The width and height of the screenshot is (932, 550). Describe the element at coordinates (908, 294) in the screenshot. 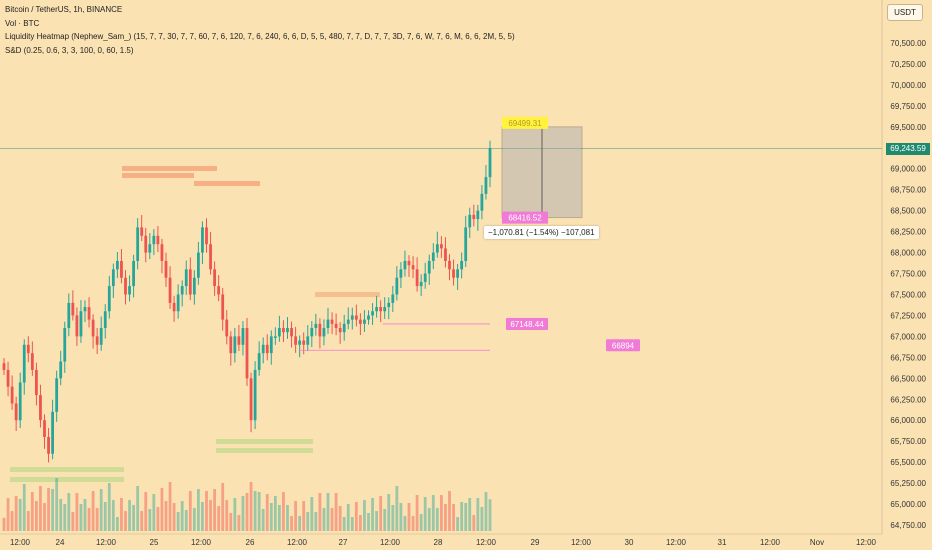

I see `y-tick-label: 67,500.00` at that location.